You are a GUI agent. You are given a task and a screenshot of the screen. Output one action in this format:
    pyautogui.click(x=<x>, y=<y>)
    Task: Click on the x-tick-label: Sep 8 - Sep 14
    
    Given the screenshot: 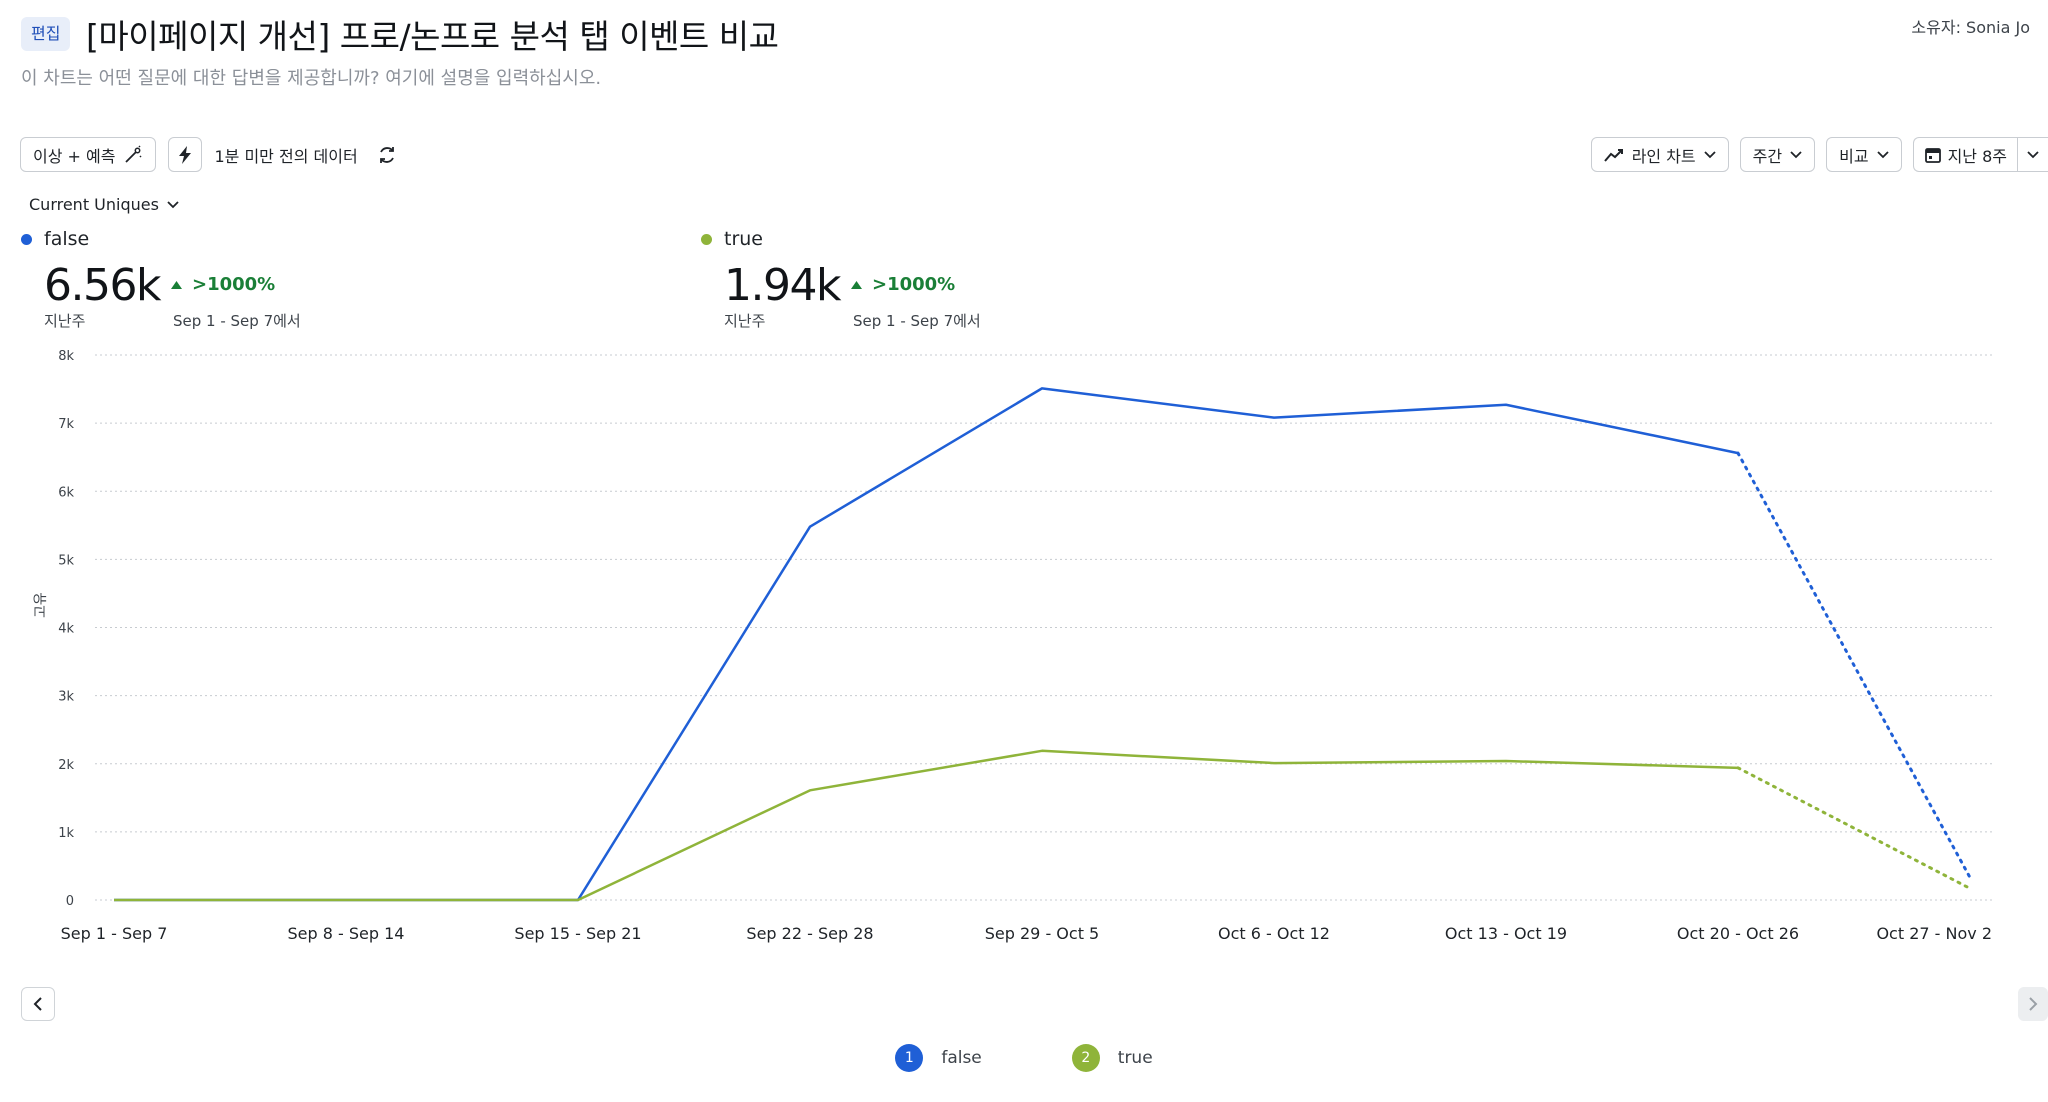 What is the action you would take?
    pyautogui.click(x=346, y=933)
    